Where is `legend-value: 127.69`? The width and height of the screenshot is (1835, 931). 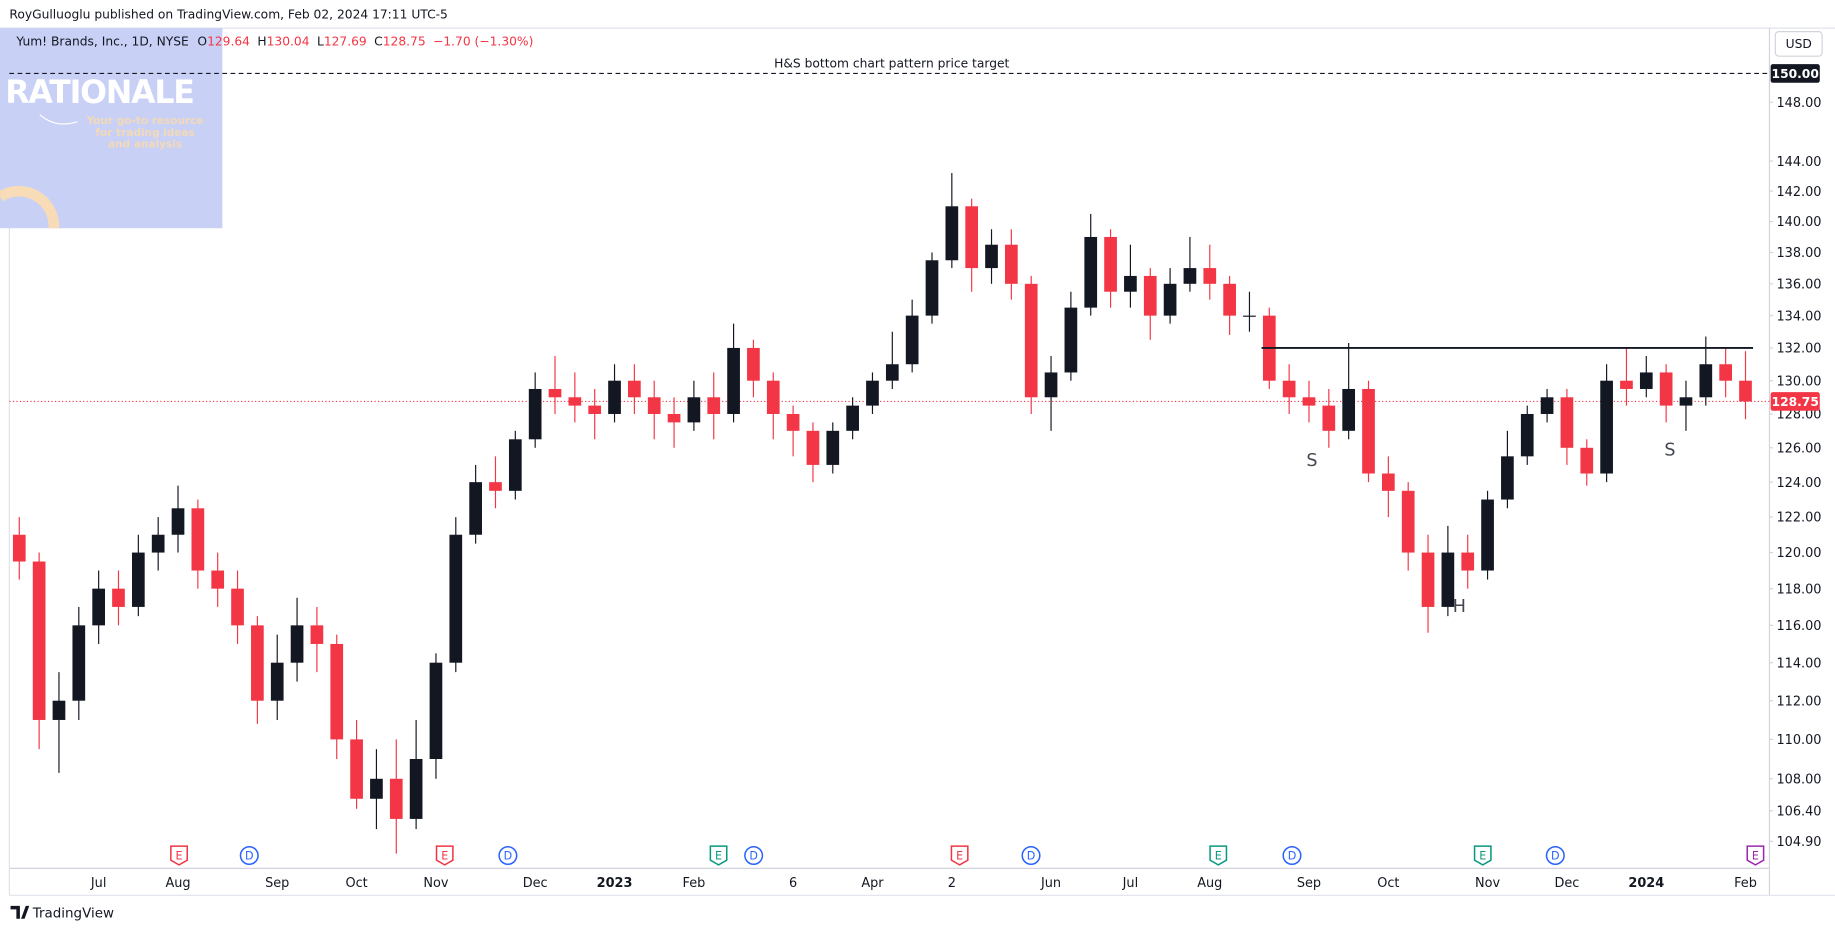 legend-value: 127.69 is located at coordinates (345, 42).